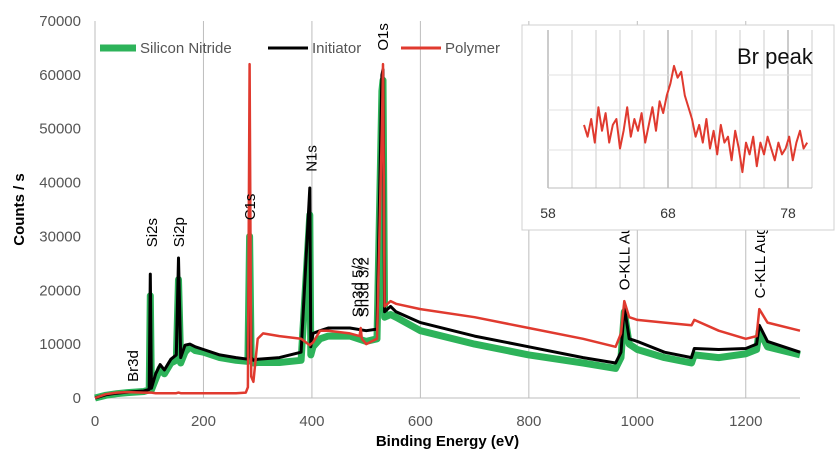  I want to click on y-tick-label: 10000, so click(60, 344).